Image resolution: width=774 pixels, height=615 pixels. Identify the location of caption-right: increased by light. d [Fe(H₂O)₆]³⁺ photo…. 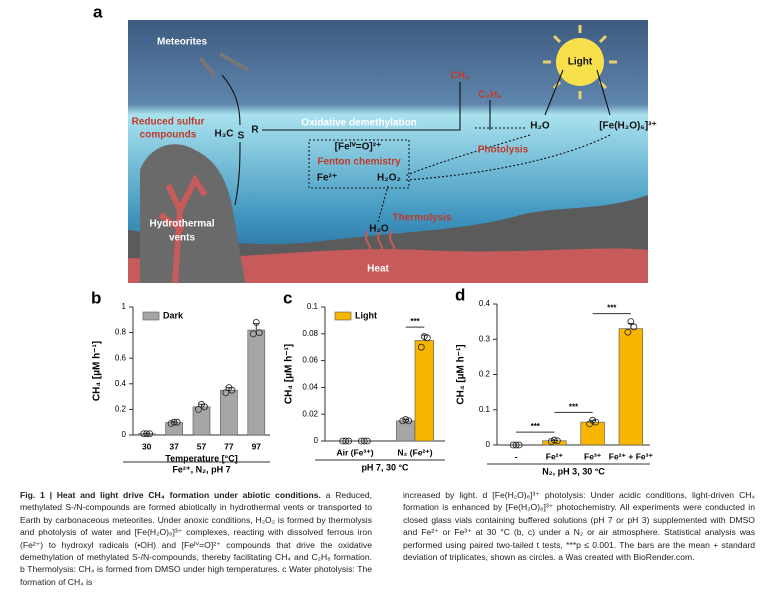
(579, 526).